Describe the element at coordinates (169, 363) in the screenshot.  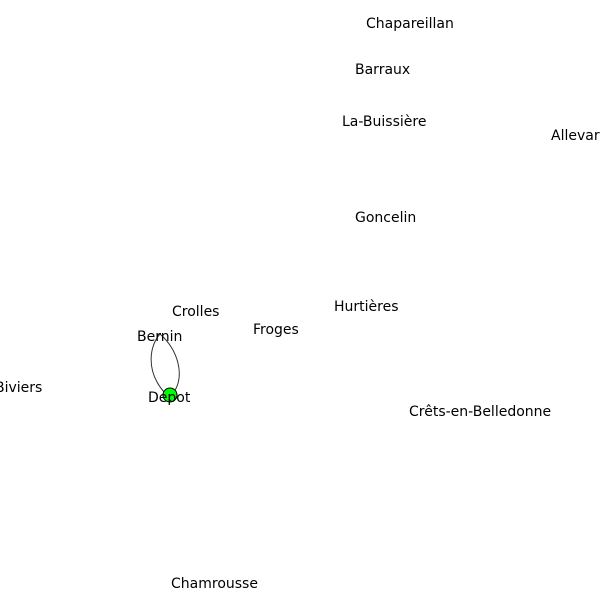
I see `edge-bernin-depot` at that location.